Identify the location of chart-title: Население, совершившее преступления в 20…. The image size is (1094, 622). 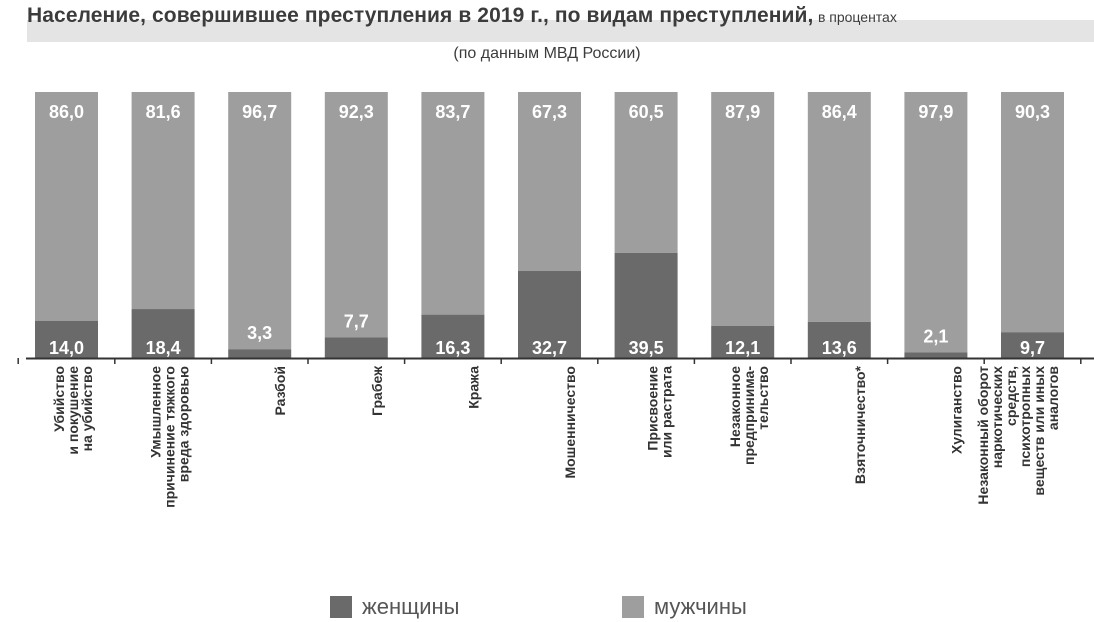
(420, 15).